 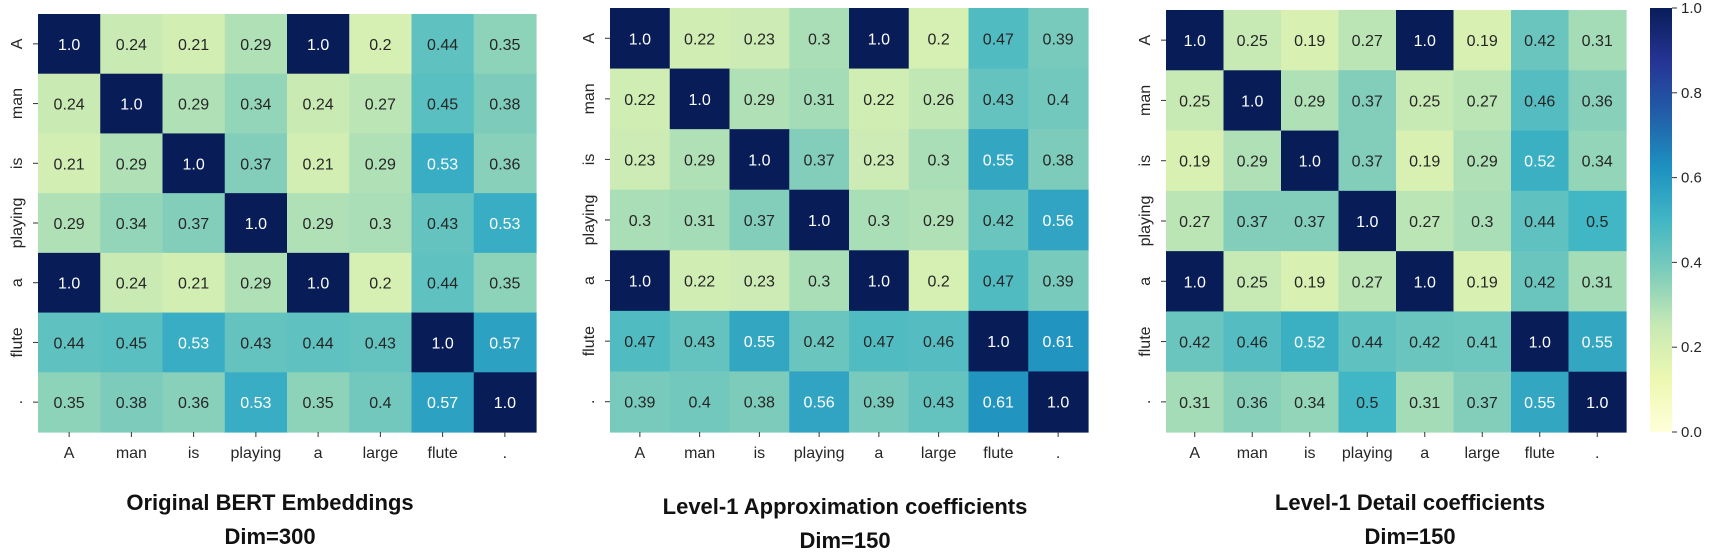 I want to click on cell-value-label: 0.29, so click(x=1252, y=162).